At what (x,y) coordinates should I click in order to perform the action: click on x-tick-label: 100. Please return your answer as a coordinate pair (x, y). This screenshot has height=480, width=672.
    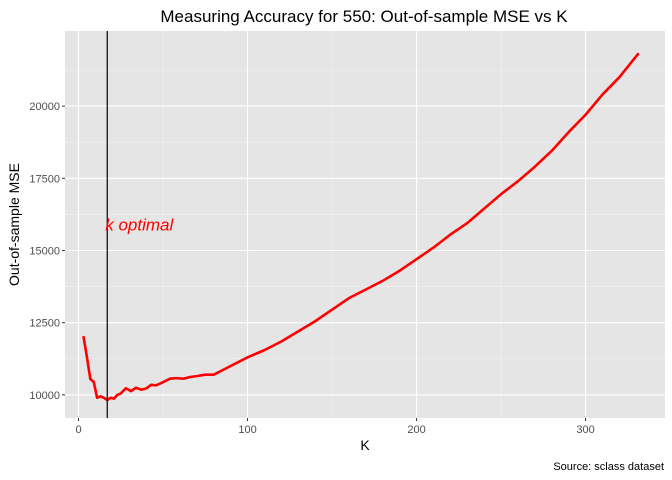
    Looking at the image, I should click on (247, 430).